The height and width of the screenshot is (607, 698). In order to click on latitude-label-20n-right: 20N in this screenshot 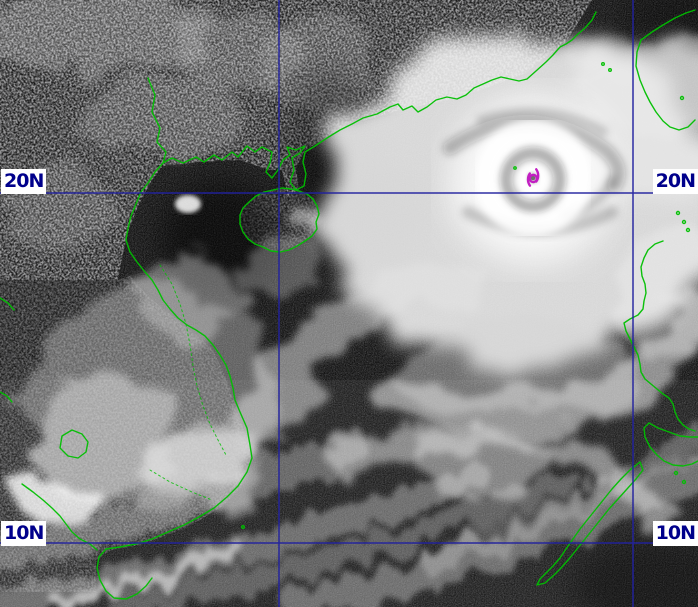, I will do `click(675, 181)`.